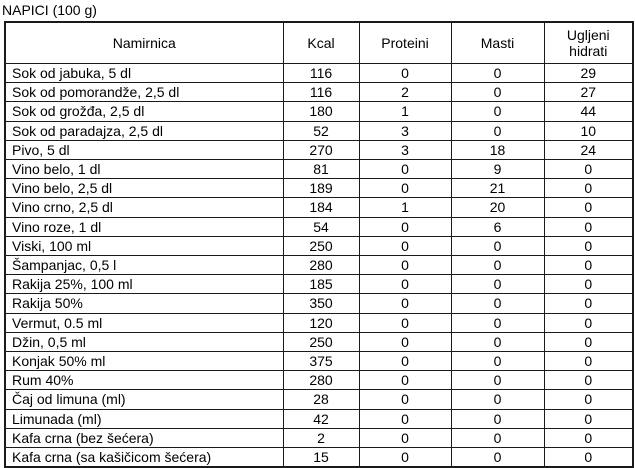  I want to click on food-name-cell: Sok od pomorandže, 2,5 dl, so click(144, 92).